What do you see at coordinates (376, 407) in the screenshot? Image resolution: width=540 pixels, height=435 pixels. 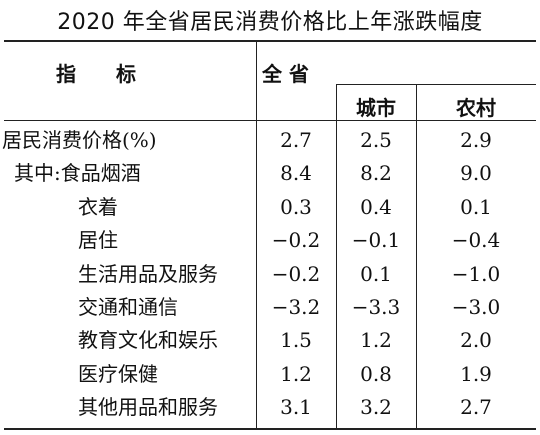 I see `cell-urban: 3.2` at bounding box center [376, 407].